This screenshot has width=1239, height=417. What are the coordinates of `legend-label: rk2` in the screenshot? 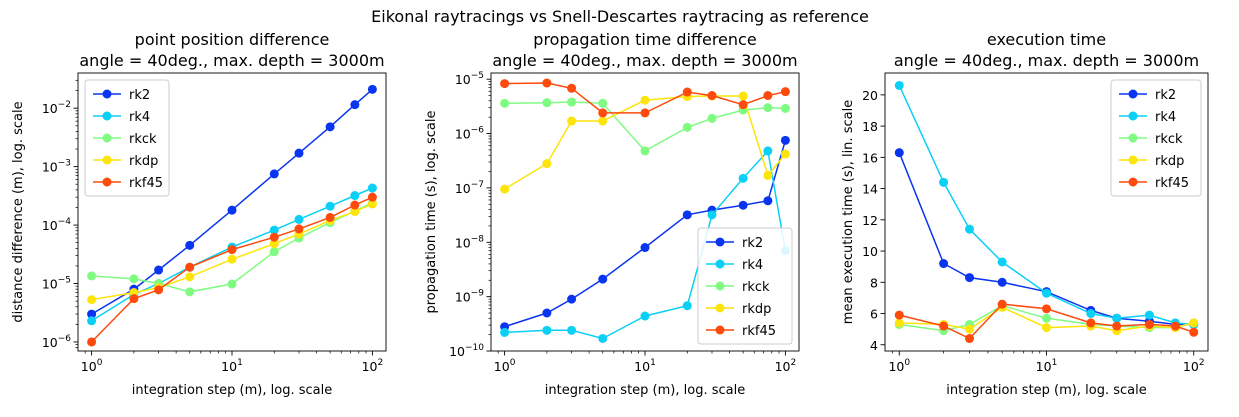 It's located at (1165, 95).